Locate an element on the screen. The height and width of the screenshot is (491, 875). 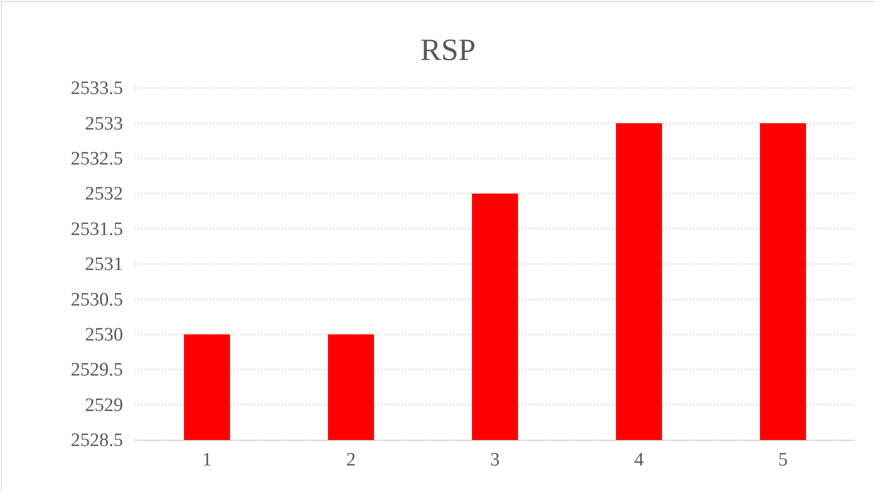
y-tick-label: 2531.5 is located at coordinates (96, 229).